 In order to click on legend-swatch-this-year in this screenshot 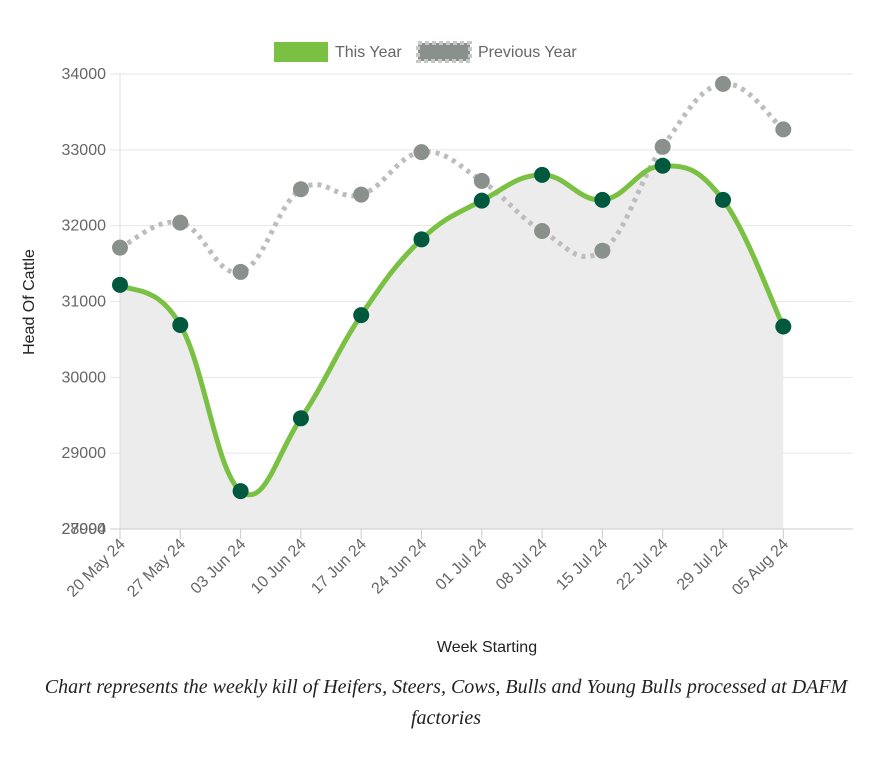, I will do `click(301, 52)`.